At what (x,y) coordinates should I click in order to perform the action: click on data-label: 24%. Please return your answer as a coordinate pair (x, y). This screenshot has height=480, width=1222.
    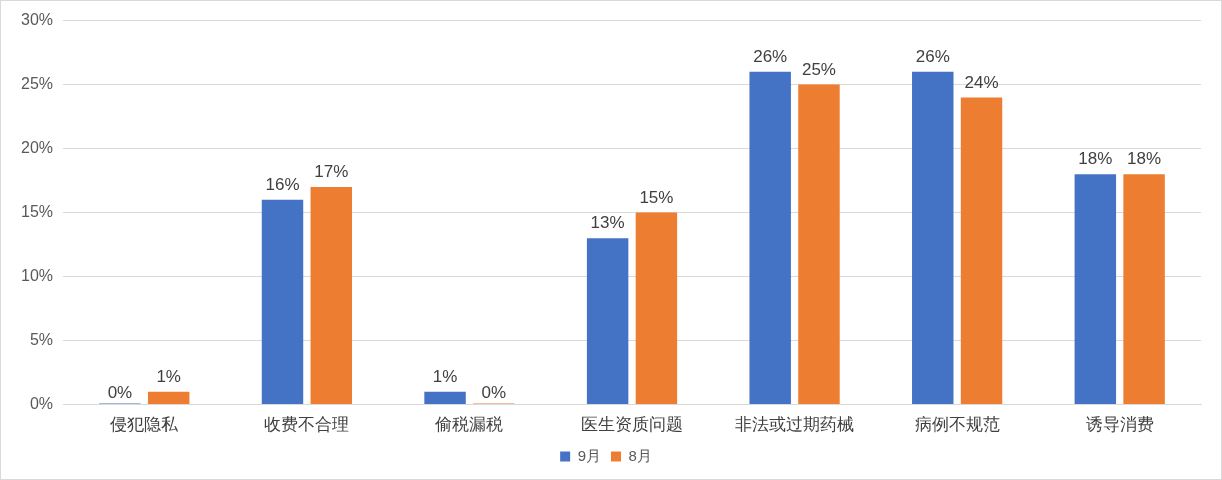
    Looking at the image, I should click on (981, 82).